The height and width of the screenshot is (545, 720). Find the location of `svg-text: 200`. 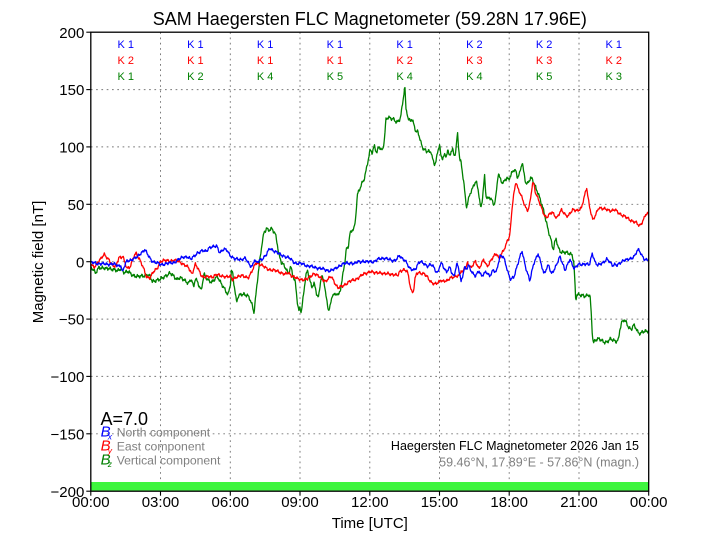

svg-text: 200 is located at coordinates (71, 33).